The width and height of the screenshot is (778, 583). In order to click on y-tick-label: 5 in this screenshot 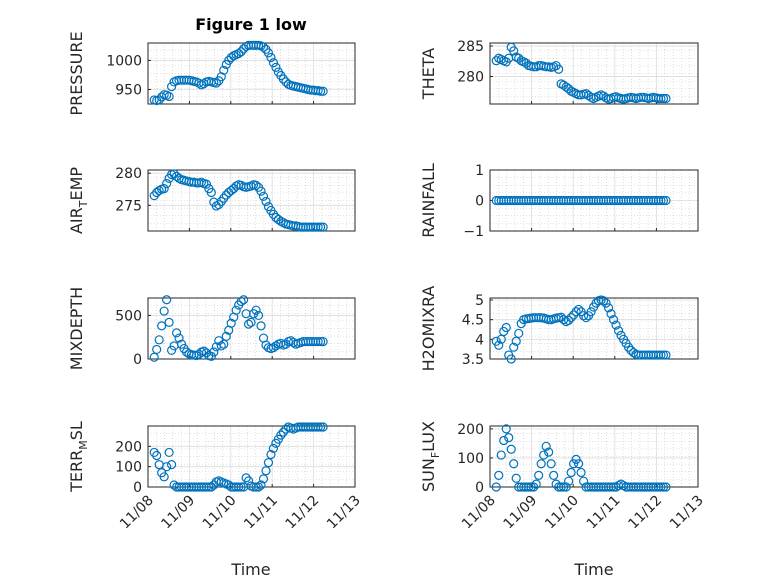, I will do `click(479, 301)`.